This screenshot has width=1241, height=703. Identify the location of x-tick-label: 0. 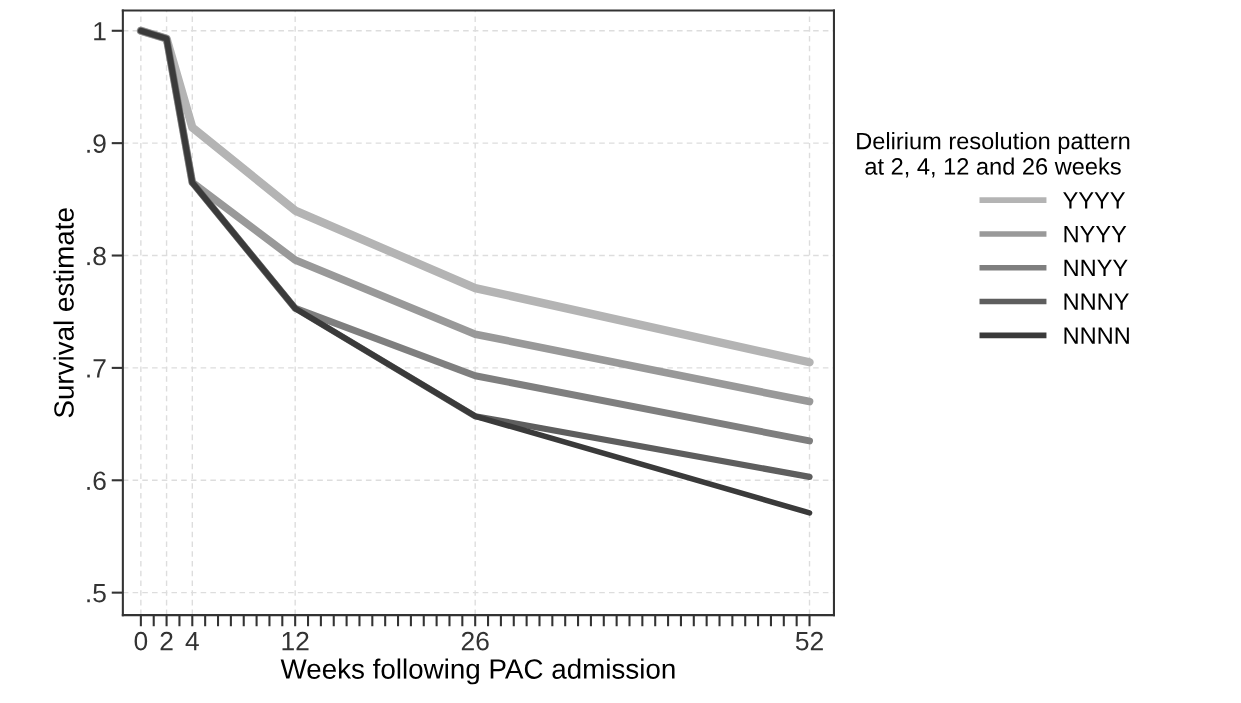
(141, 641).